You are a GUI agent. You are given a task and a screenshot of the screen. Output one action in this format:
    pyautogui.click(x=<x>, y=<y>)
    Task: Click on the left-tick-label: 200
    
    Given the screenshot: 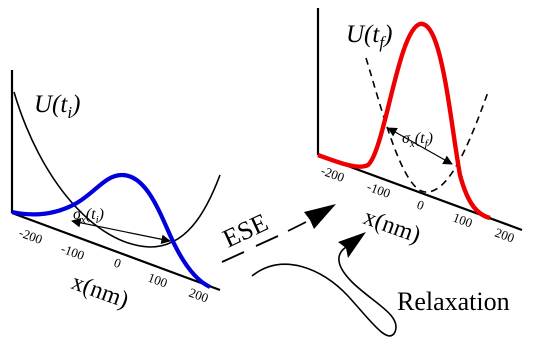 What is the action you would take?
    pyautogui.click(x=198, y=295)
    